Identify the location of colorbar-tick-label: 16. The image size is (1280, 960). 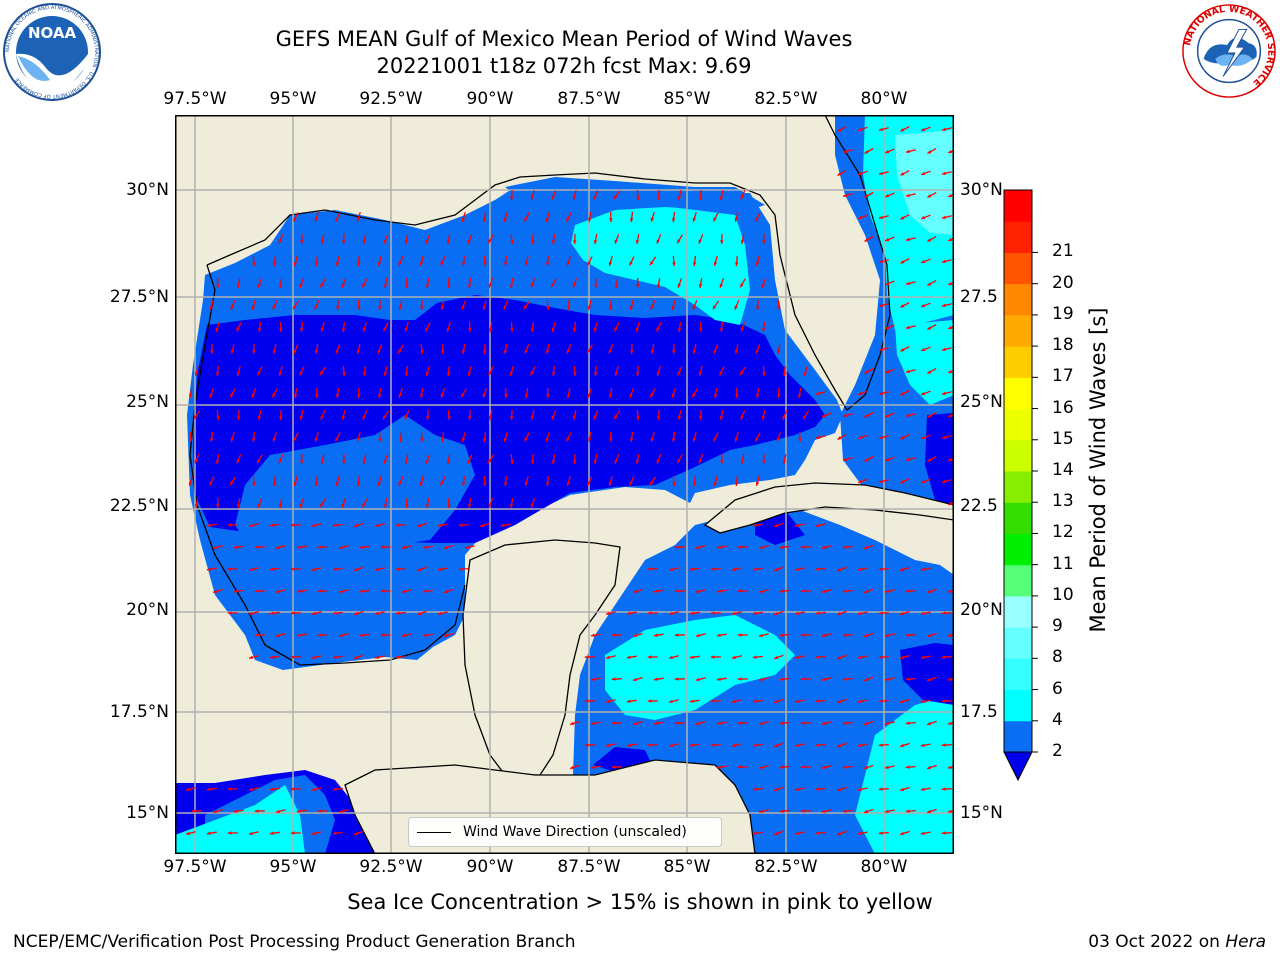
(1063, 407).